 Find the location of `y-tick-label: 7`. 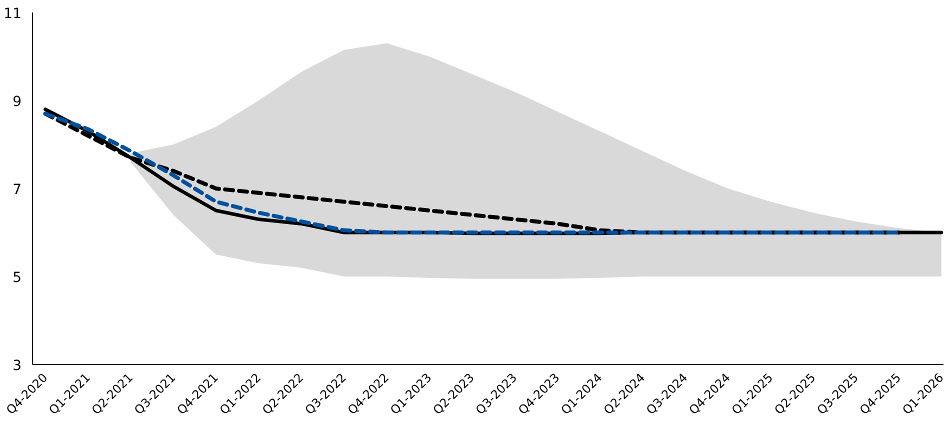

y-tick-label: 7 is located at coordinates (17, 190).